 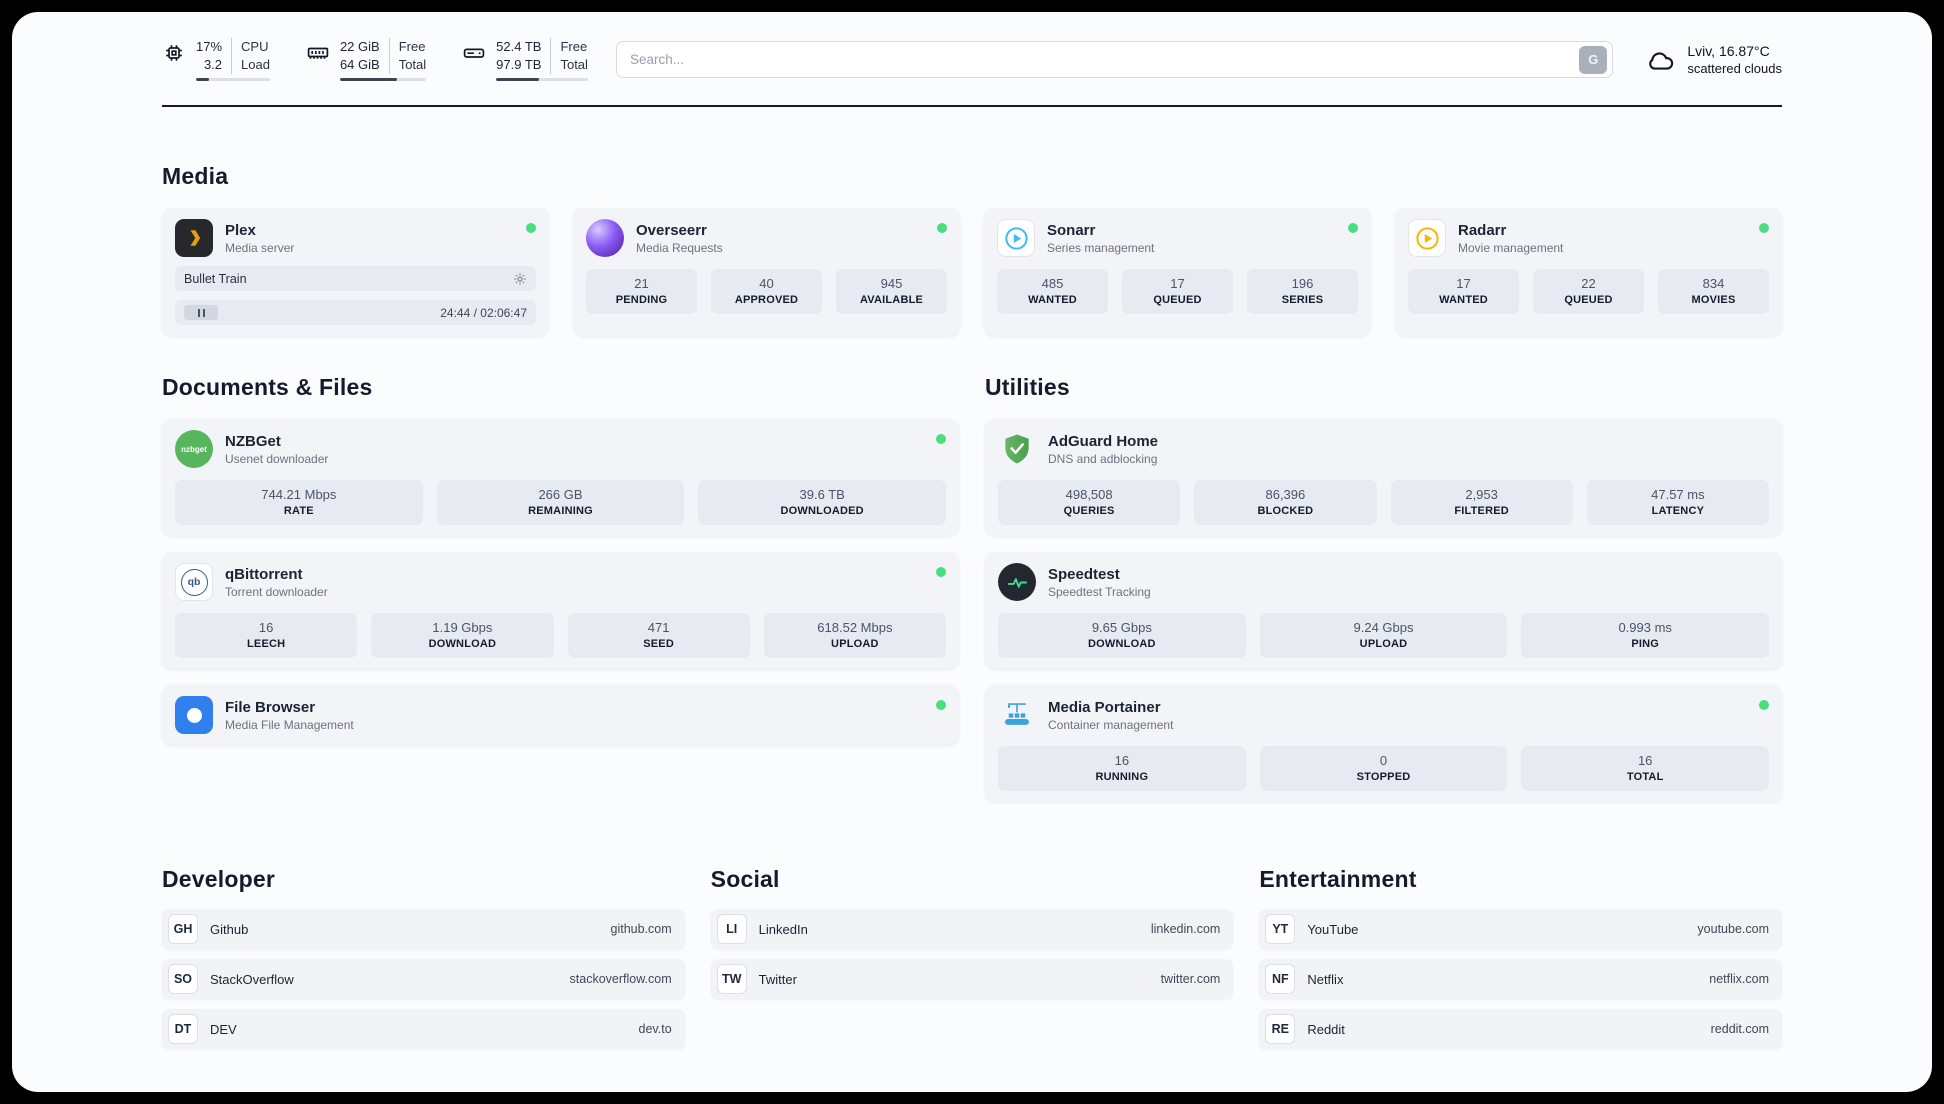 I want to click on stat-tile-remaining: 266 GB REMAINING, so click(x=560, y=503).